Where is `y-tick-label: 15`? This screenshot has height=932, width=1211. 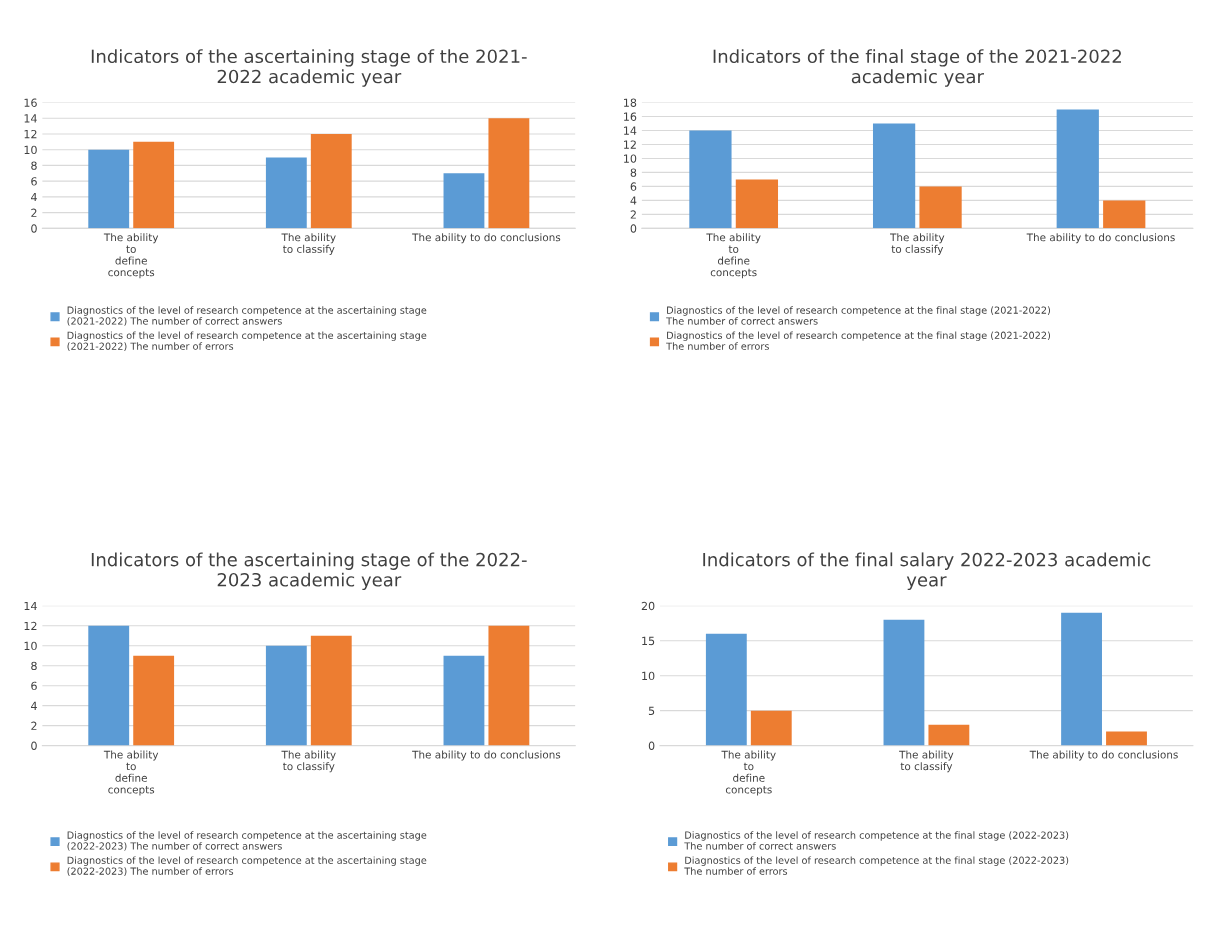 y-tick-label: 15 is located at coordinates (648, 641).